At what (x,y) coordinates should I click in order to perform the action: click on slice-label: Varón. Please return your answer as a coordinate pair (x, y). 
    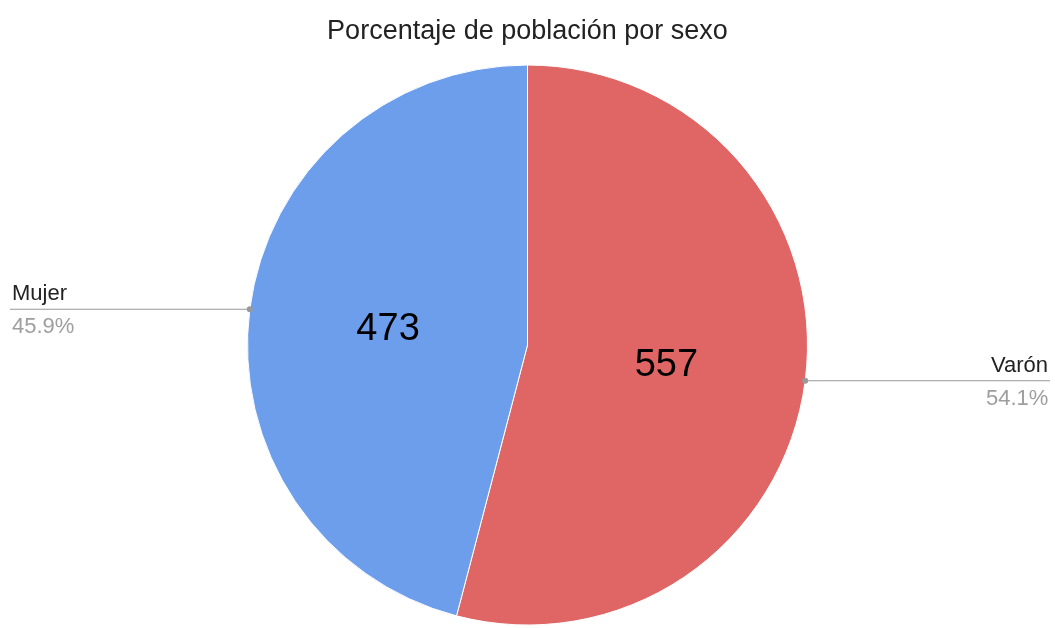
    Looking at the image, I should click on (1020, 364).